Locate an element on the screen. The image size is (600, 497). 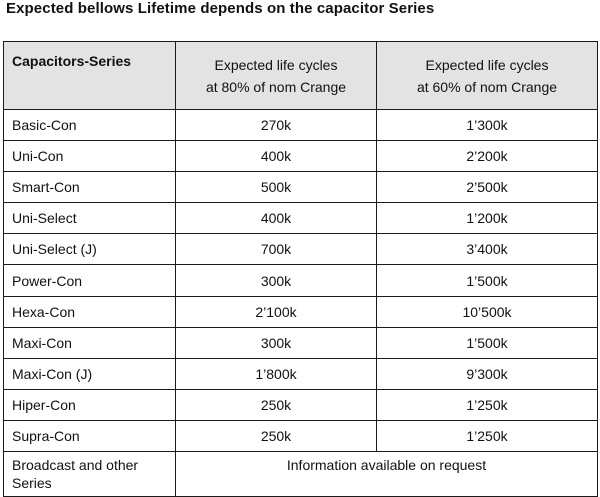
table-row: Smart-Con 500k 2’500k is located at coordinates (300, 187).